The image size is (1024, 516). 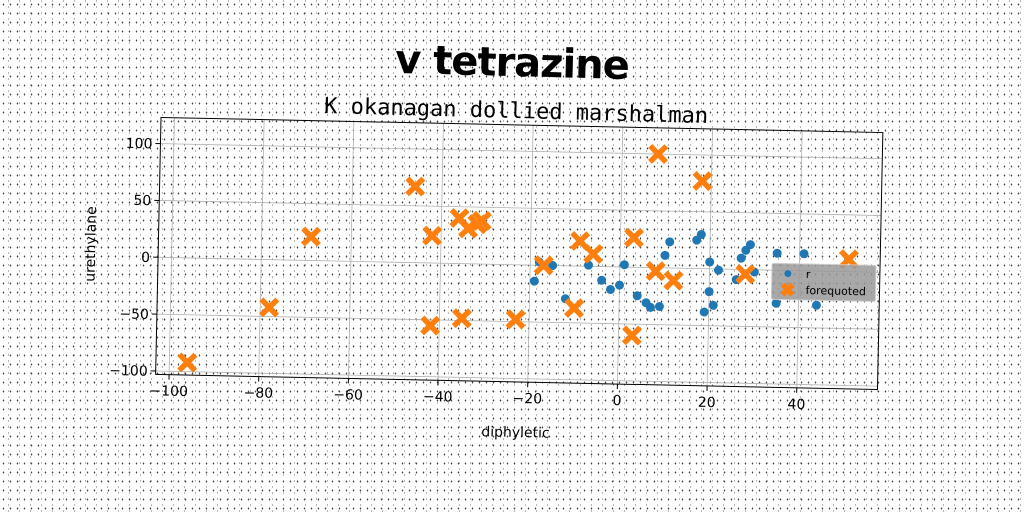 I want to click on y-tick-label: −100, so click(x=128, y=371).